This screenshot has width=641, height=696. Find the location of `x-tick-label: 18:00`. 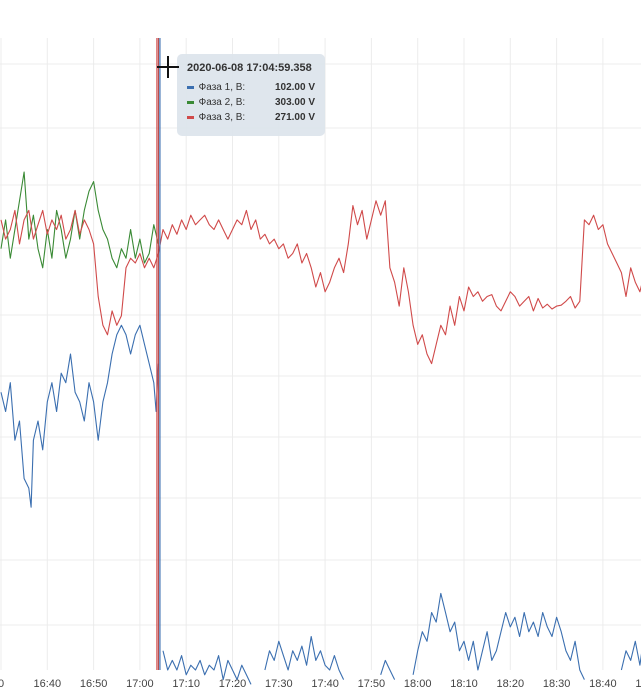

x-tick-label: 18:00 is located at coordinates (418, 684).